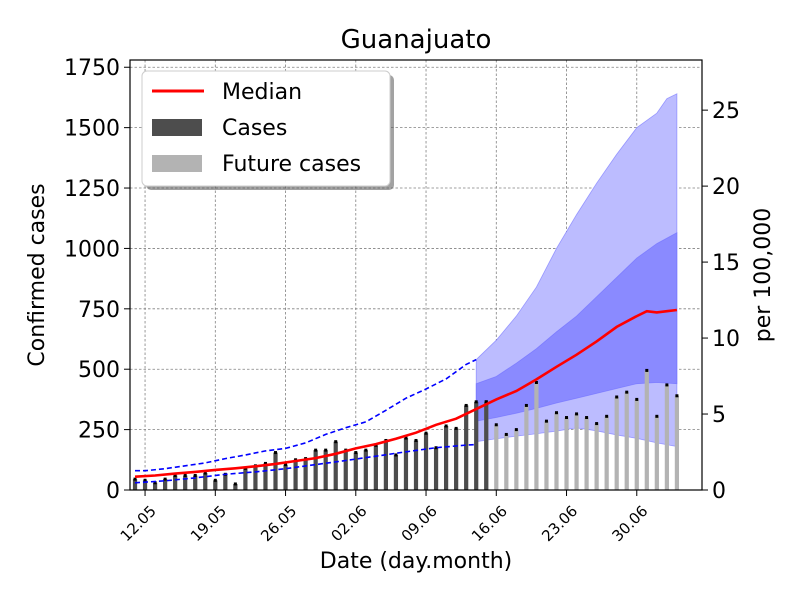 This screenshot has width=800, height=600. Describe the element at coordinates (92, 68) in the screenshot. I see `y-tick-label: 1750` at that location.